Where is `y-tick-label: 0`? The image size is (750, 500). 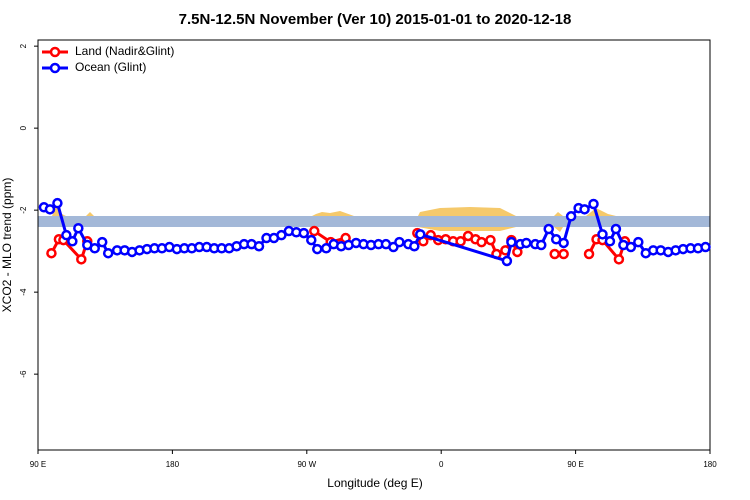 y-tick-label: 0 is located at coordinates (23, 127).